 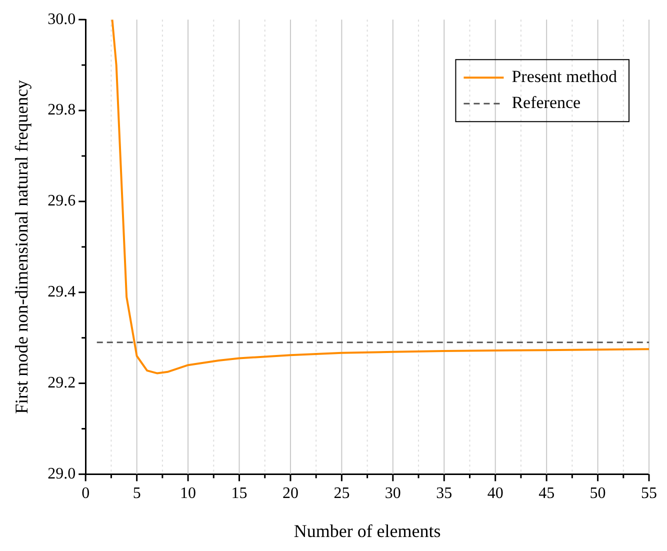 What do you see at coordinates (342, 493) in the screenshot?
I see `x-tick-label: 25` at bounding box center [342, 493].